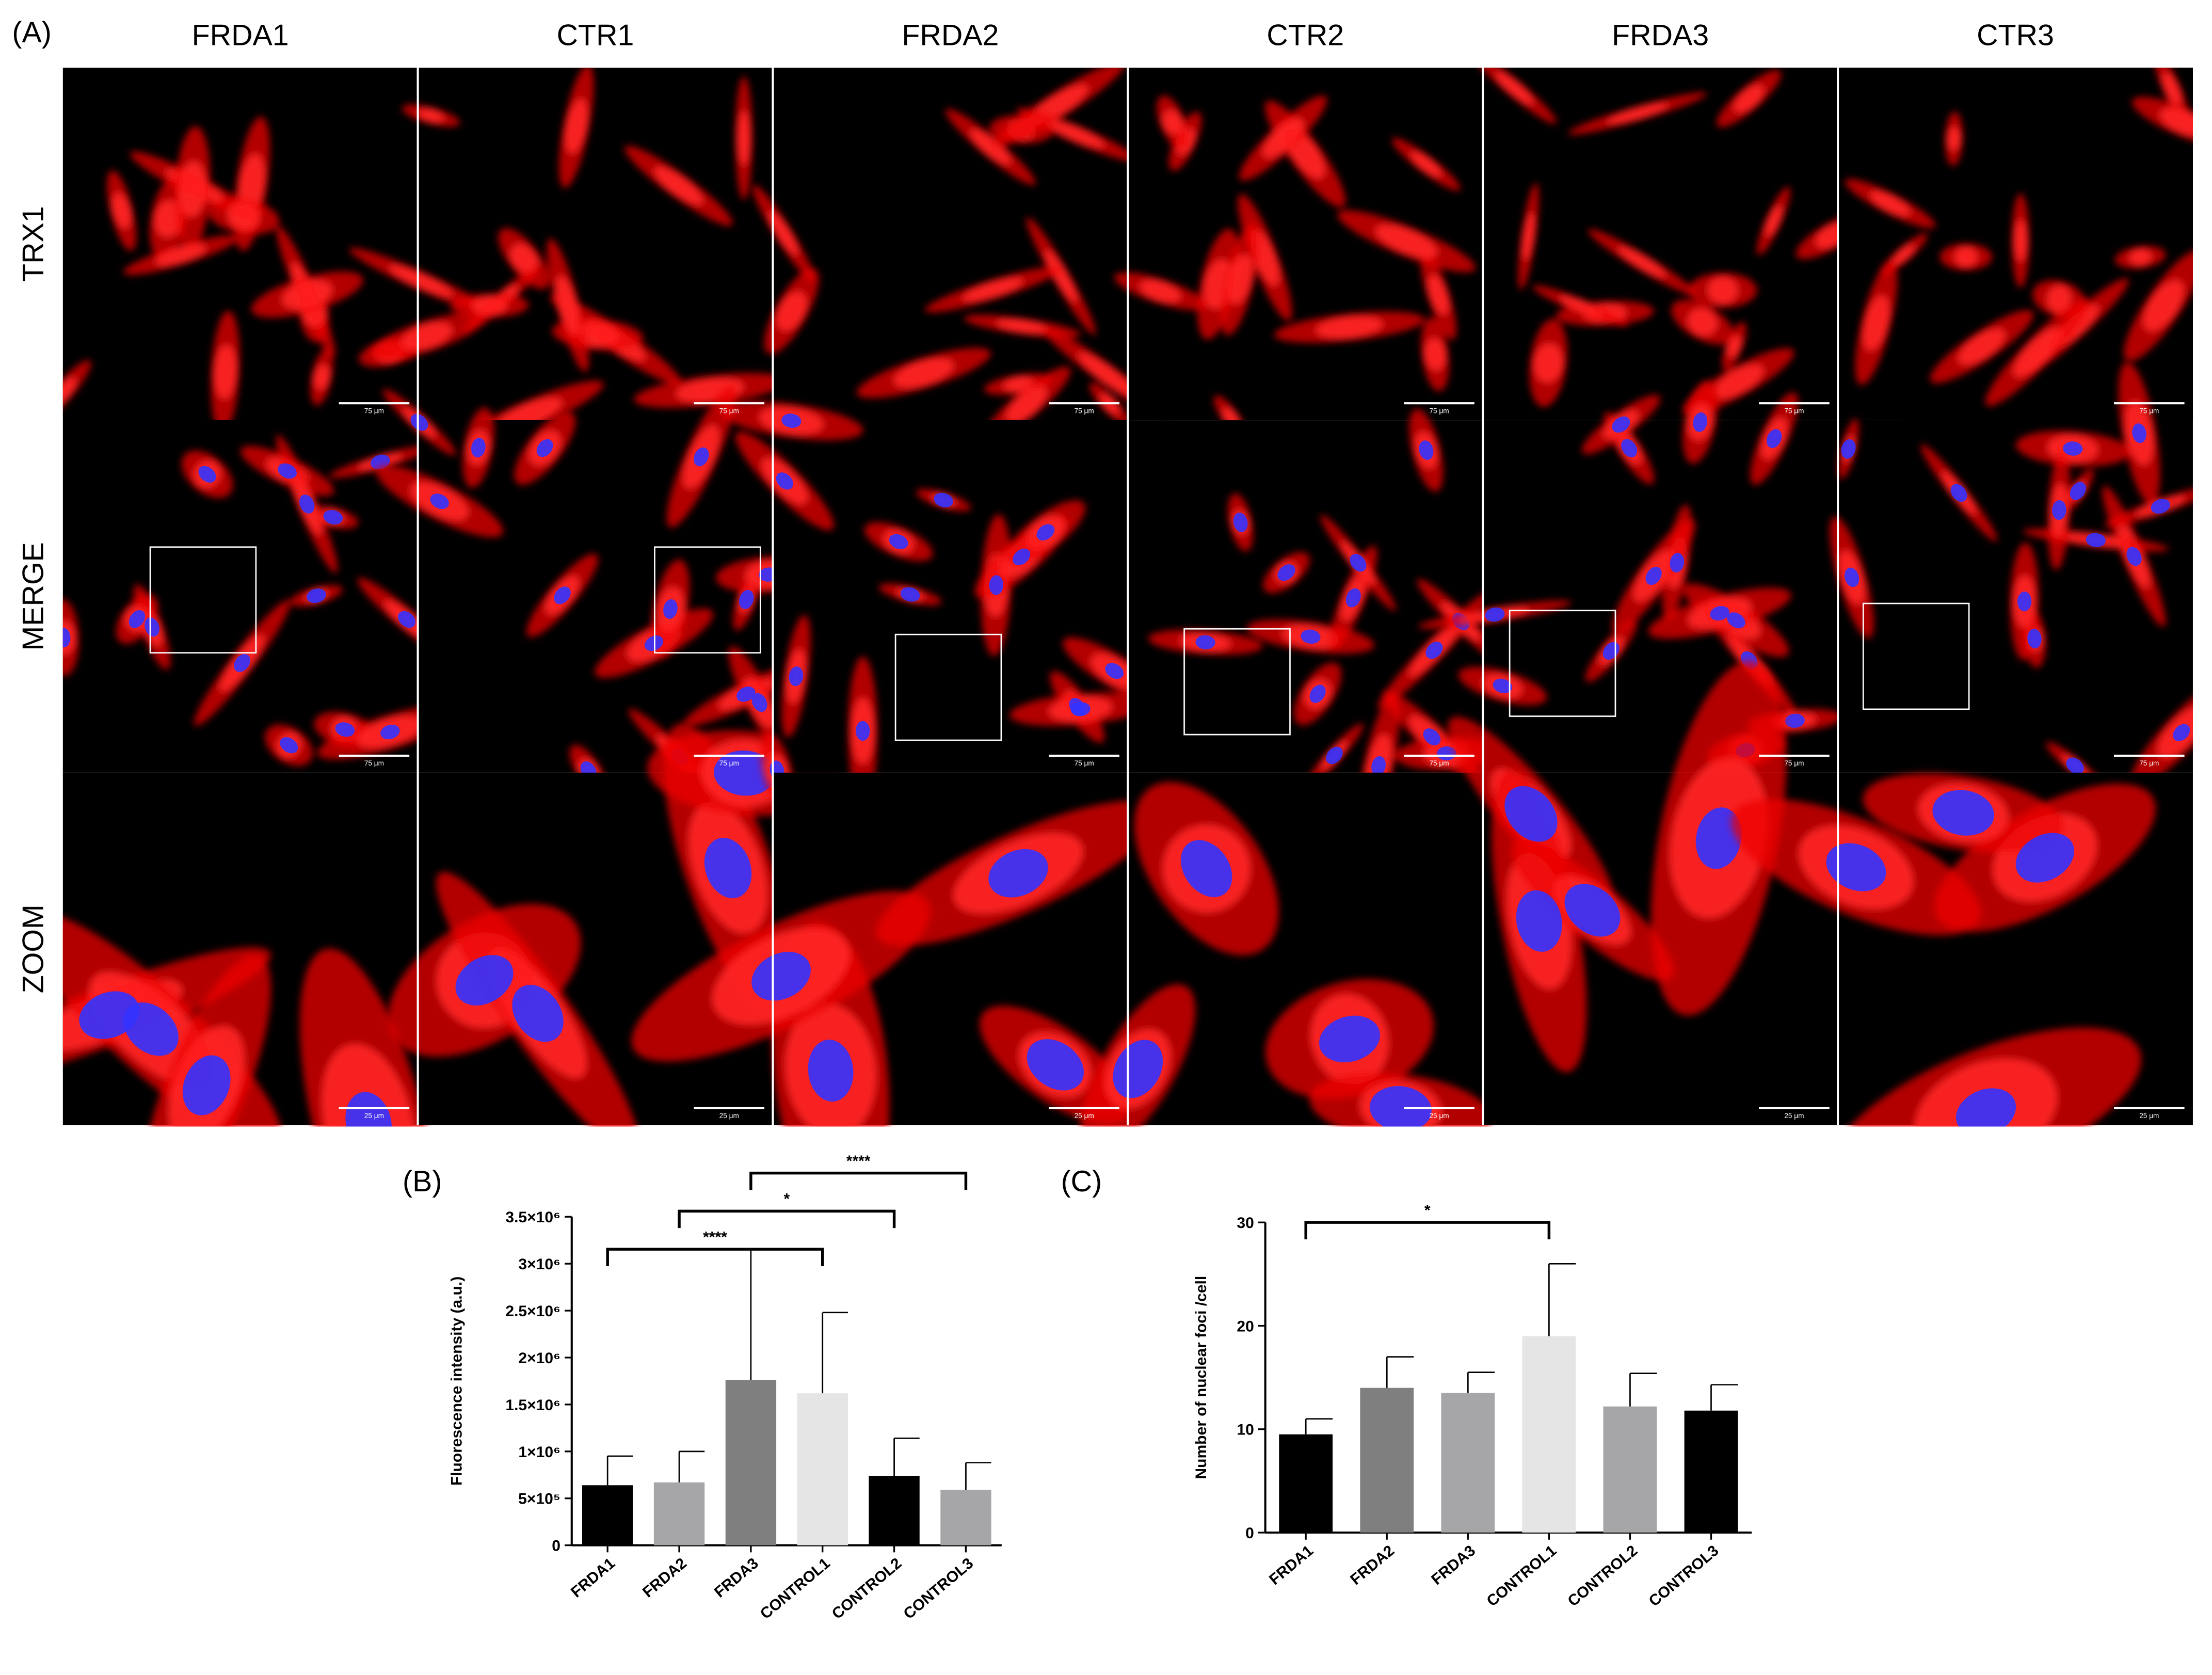  What do you see at coordinates (1081, 1181) in the screenshot?
I see `panel-label: (C)` at bounding box center [1081, 1181].